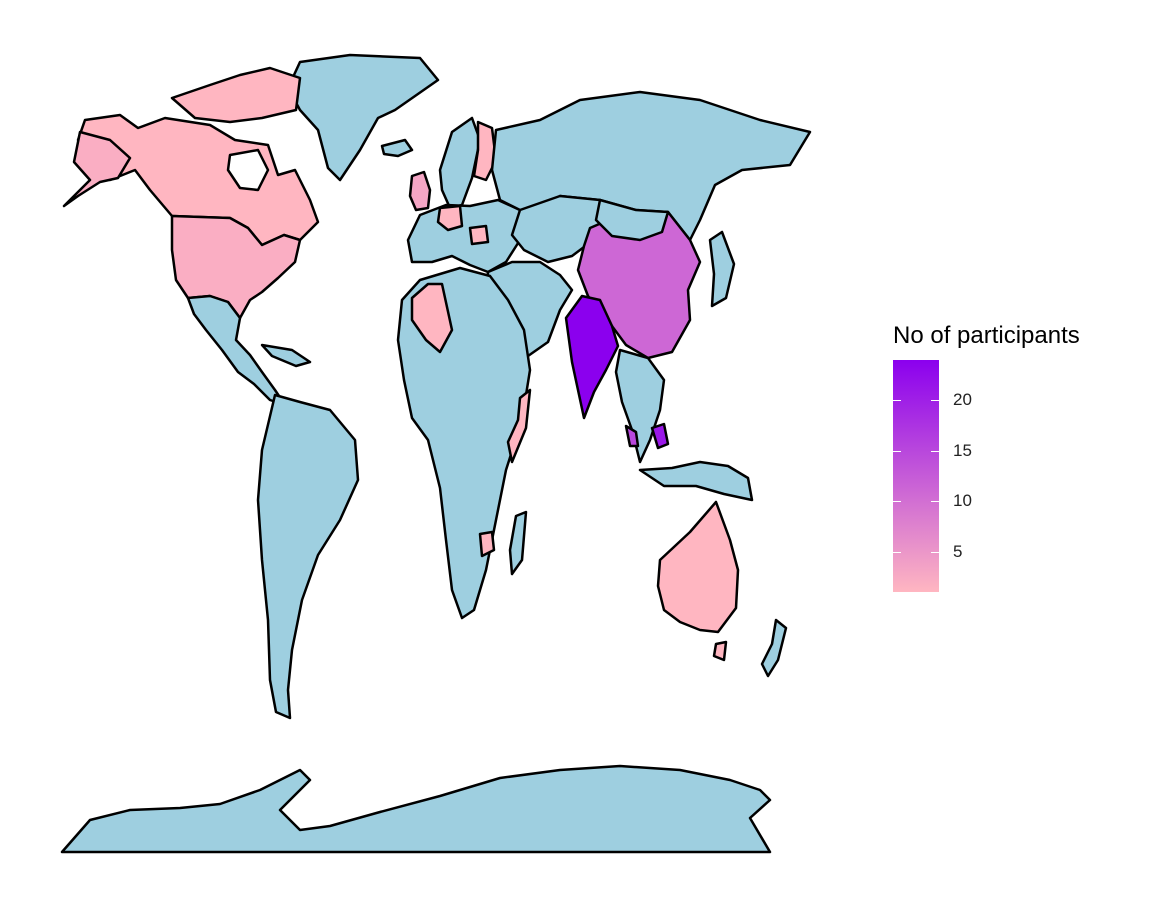 Image resolution: width=1152 pixels, height=921 pixels. I want to click on canada-islands, so click(236, 95).